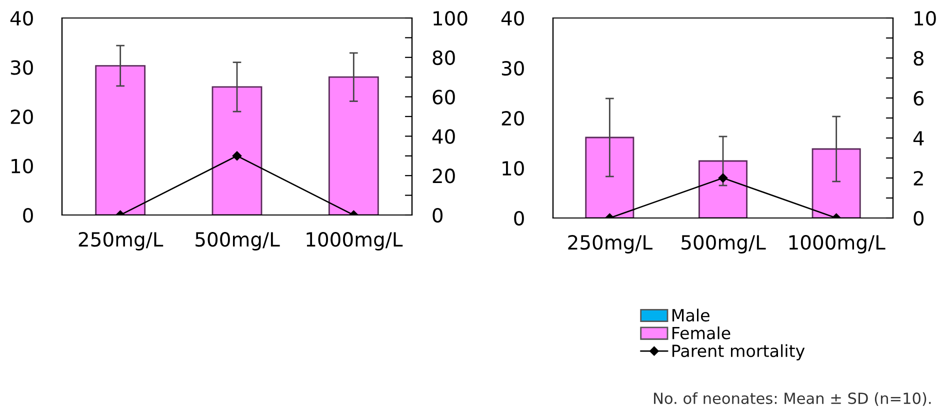 This screenshot has height=412, width=937. What do you see at coordinates (918, 178) in the screenshot?
I see `y2-tick-label: 2` at bounding box center [918, 178].